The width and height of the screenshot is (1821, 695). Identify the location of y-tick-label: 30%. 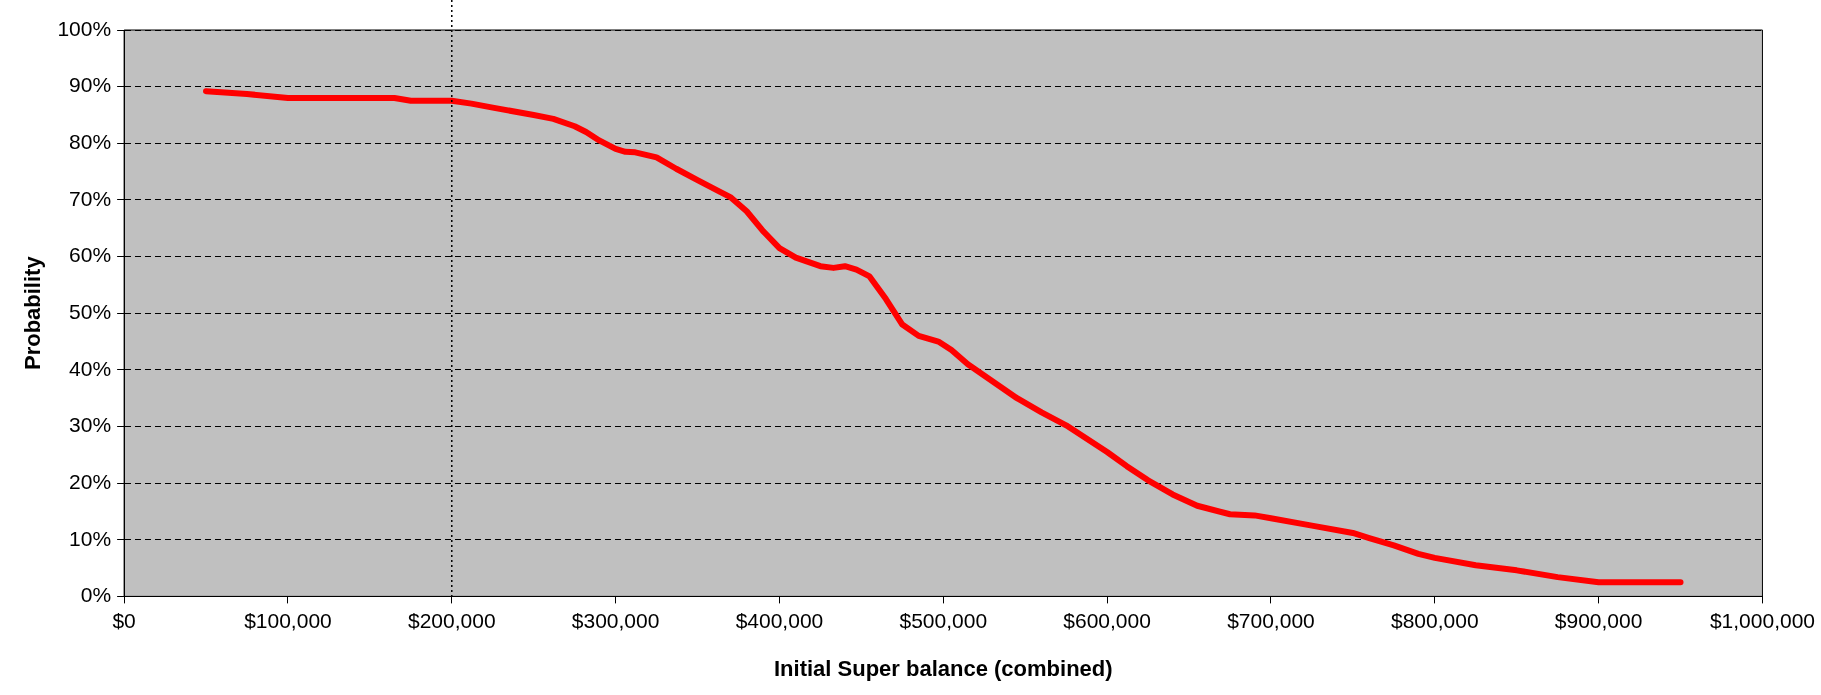
(90, 425).